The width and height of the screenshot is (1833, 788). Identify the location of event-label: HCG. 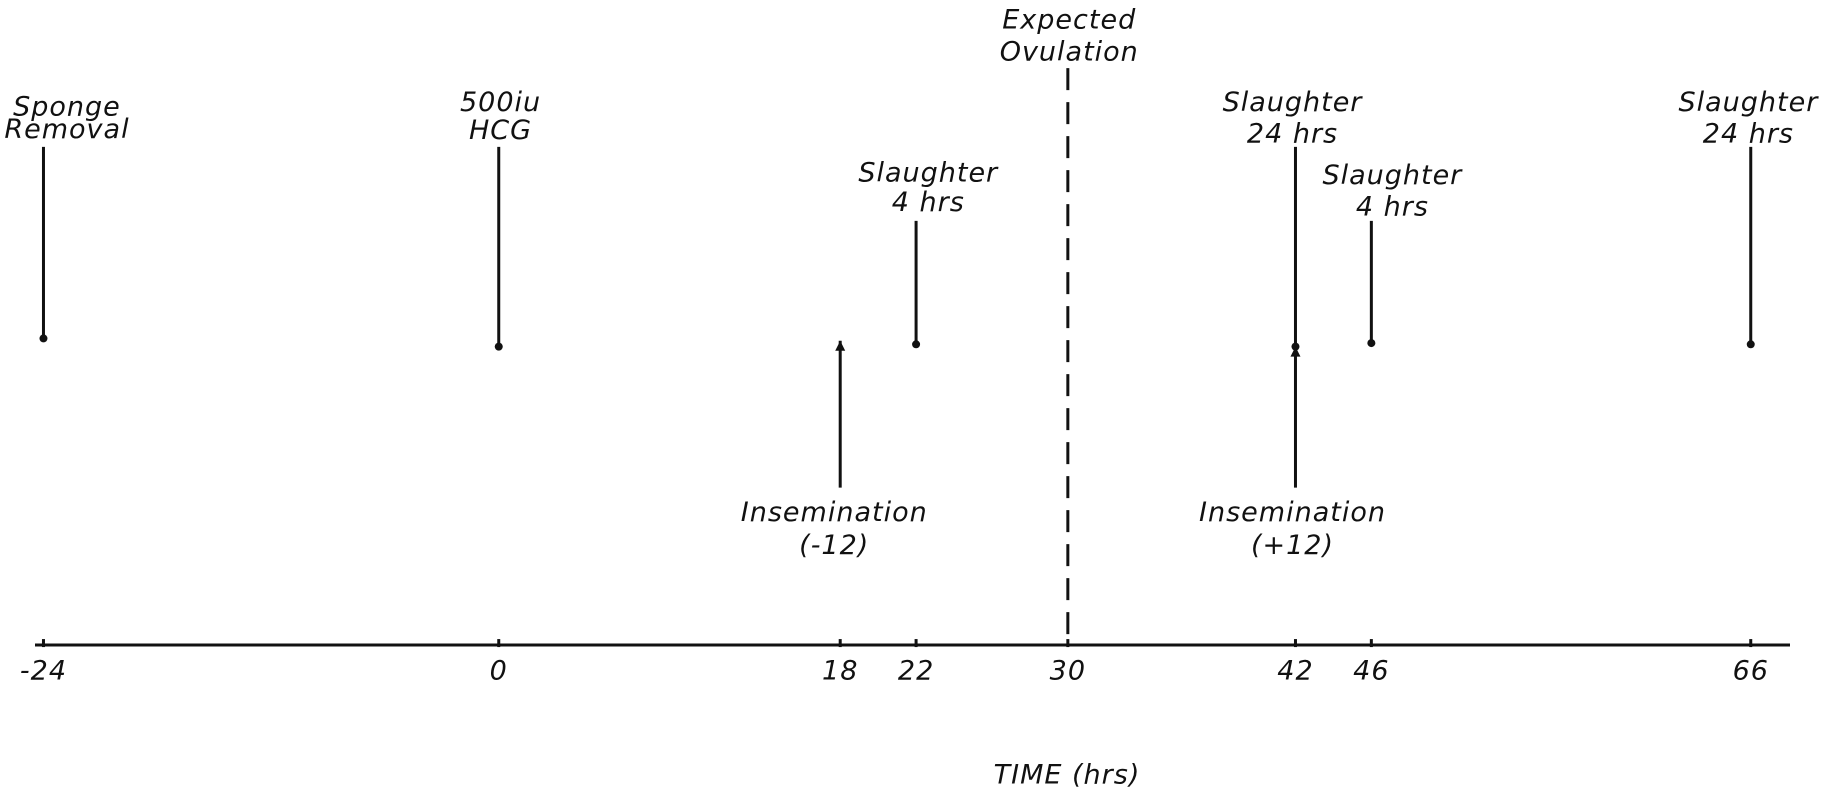
(500, 130).